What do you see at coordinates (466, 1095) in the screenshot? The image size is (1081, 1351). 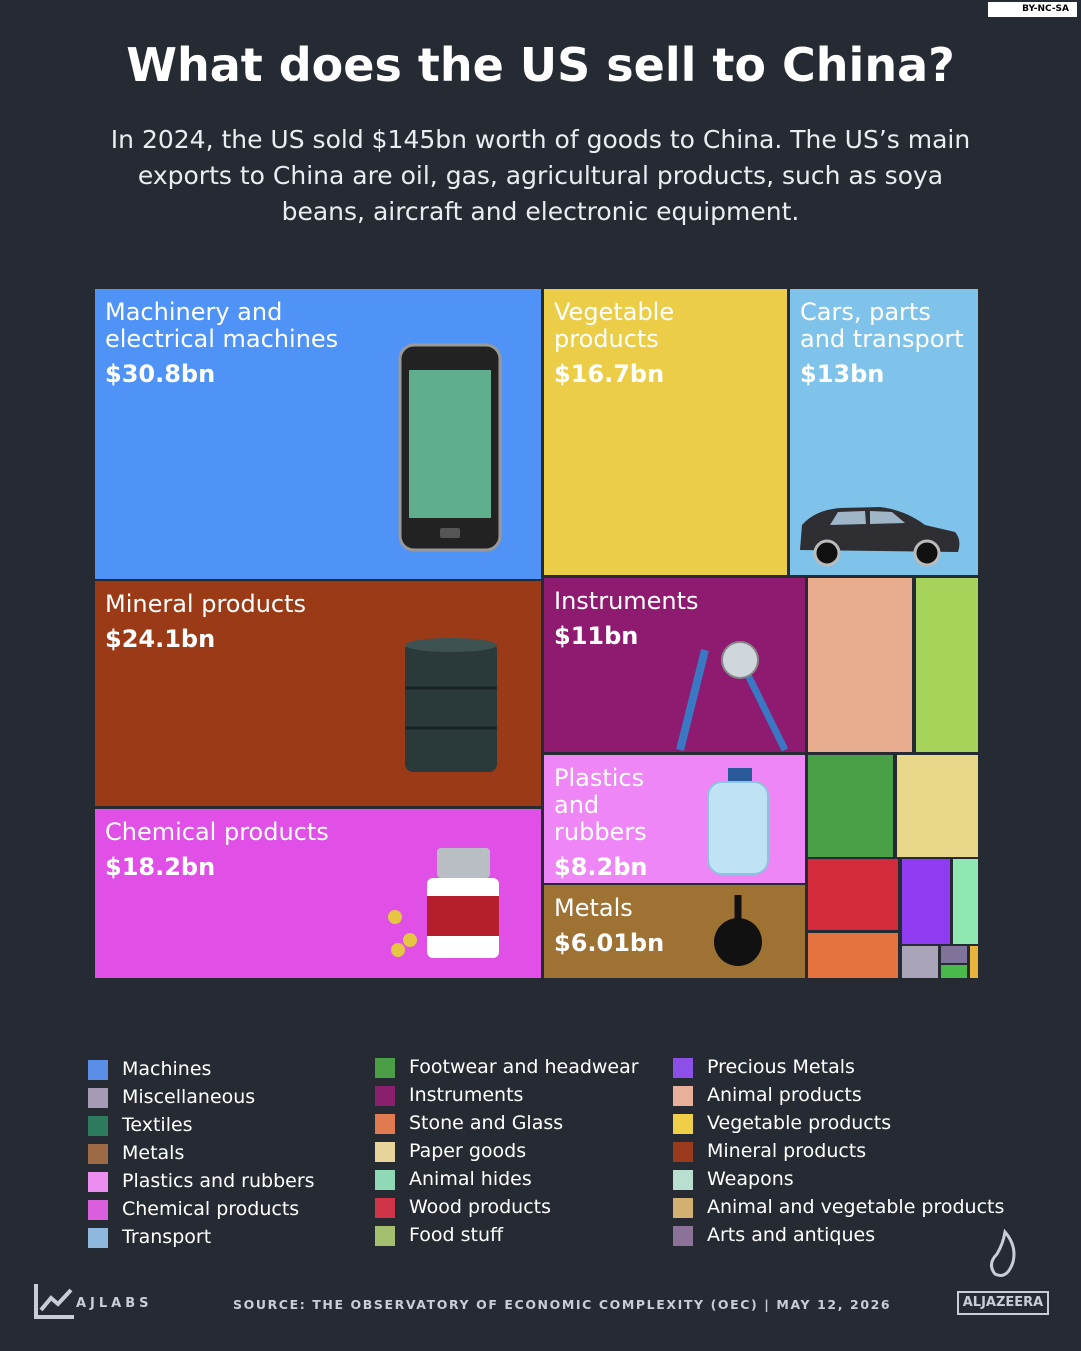 I see `legend-label: Instruments` at bounding box center [466, 1095].